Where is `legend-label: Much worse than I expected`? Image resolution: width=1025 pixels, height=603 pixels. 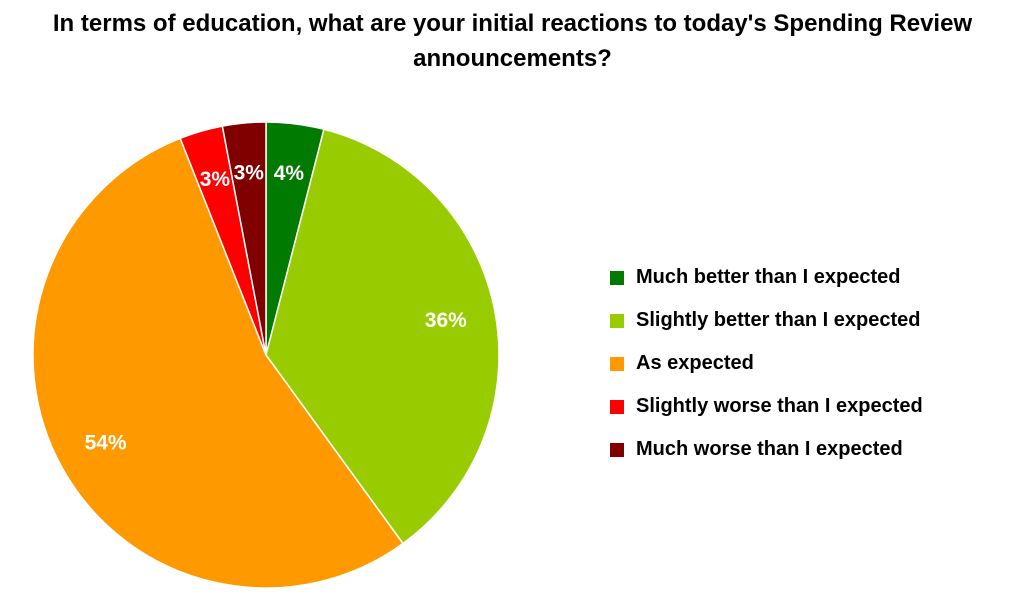 legend-label: Much worse than I expected is located at coordinates (769, 449).